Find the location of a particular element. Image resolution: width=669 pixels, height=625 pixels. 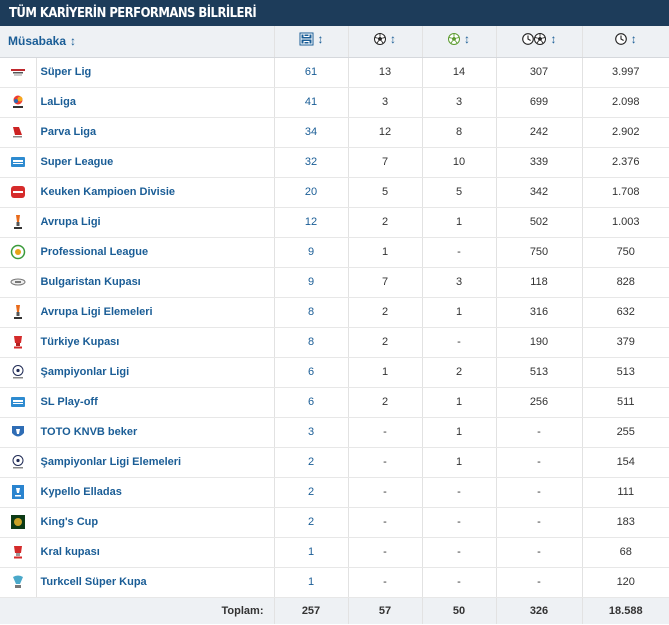

row-minutes: 511 is located at coordinates (625, 402).